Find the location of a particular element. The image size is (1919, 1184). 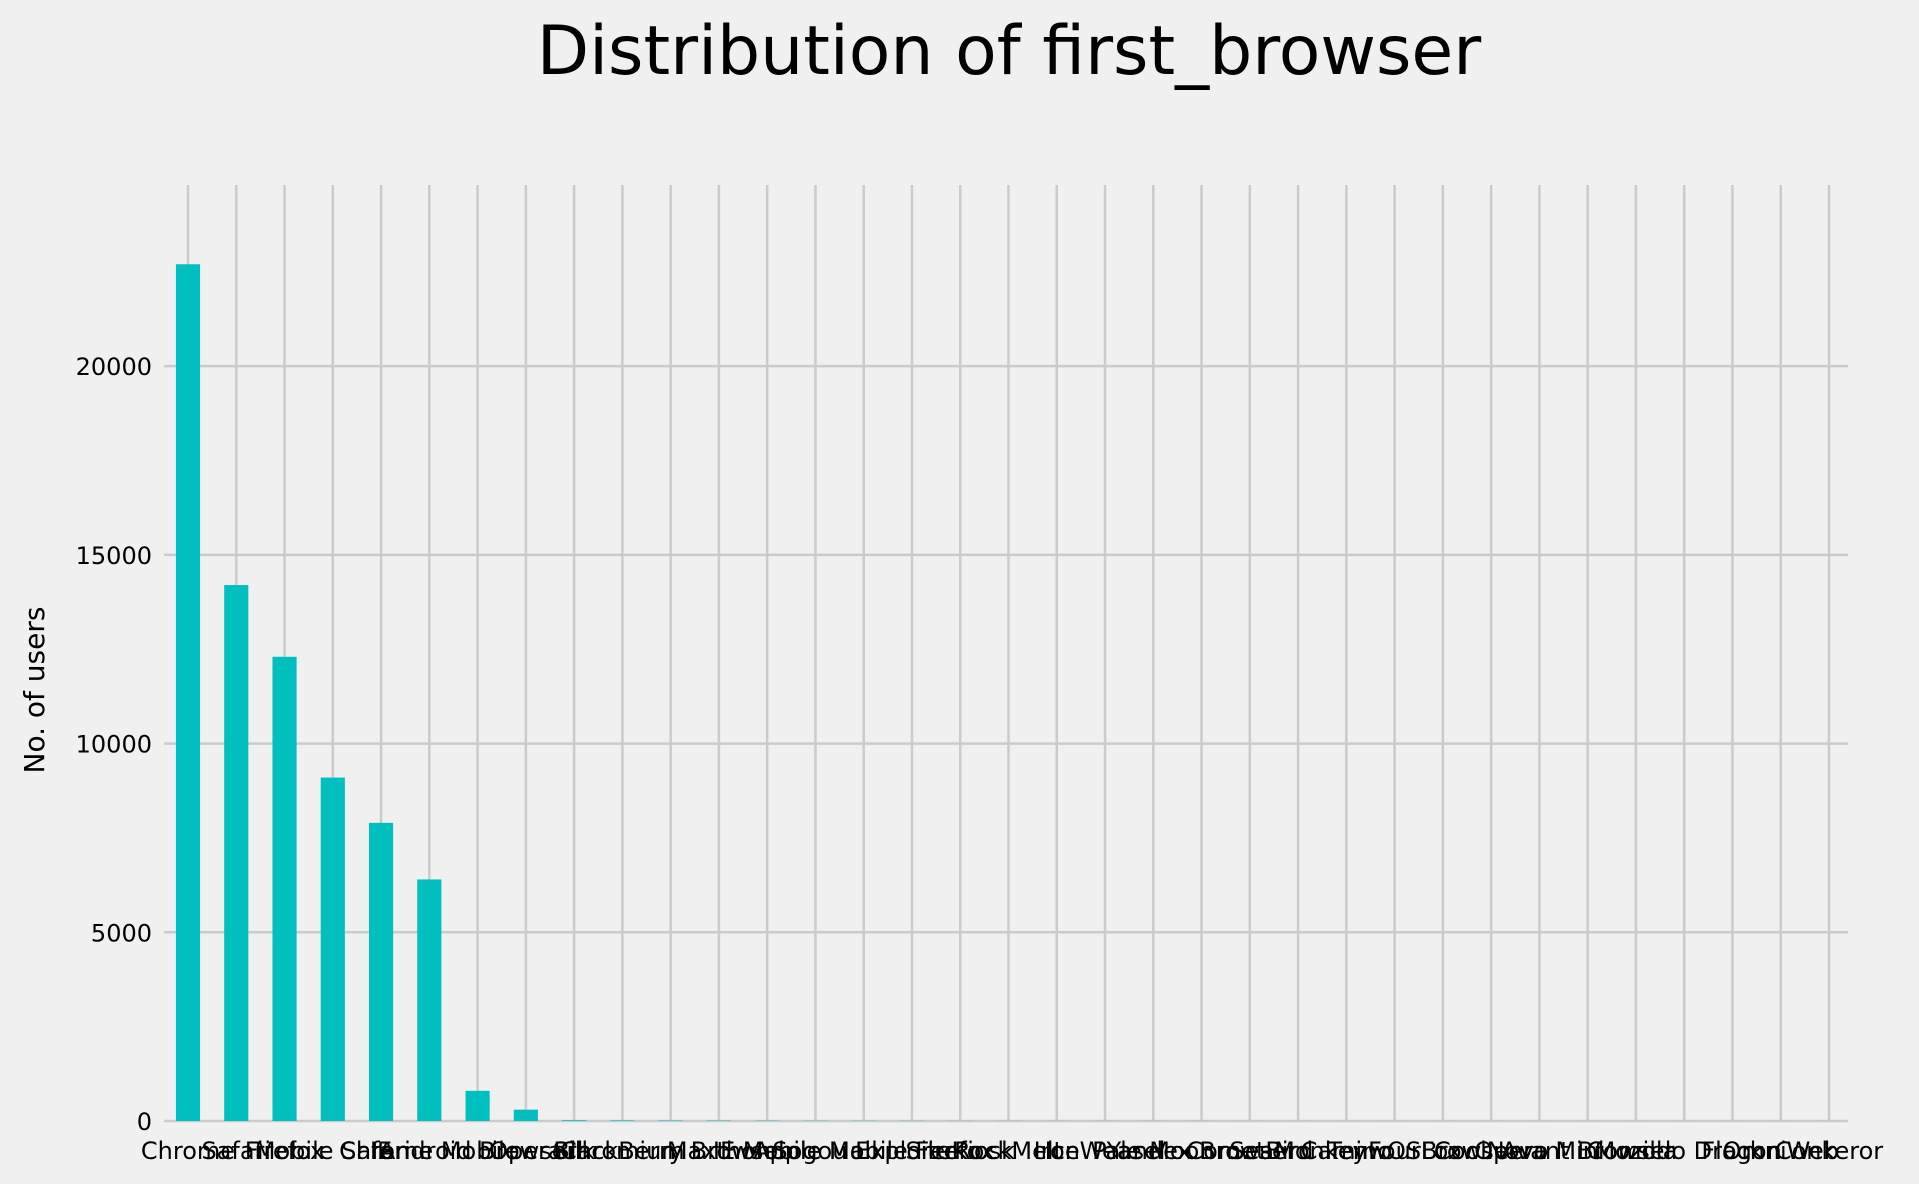

y-tick-label: 5000 is located at coordinates (121, 933).